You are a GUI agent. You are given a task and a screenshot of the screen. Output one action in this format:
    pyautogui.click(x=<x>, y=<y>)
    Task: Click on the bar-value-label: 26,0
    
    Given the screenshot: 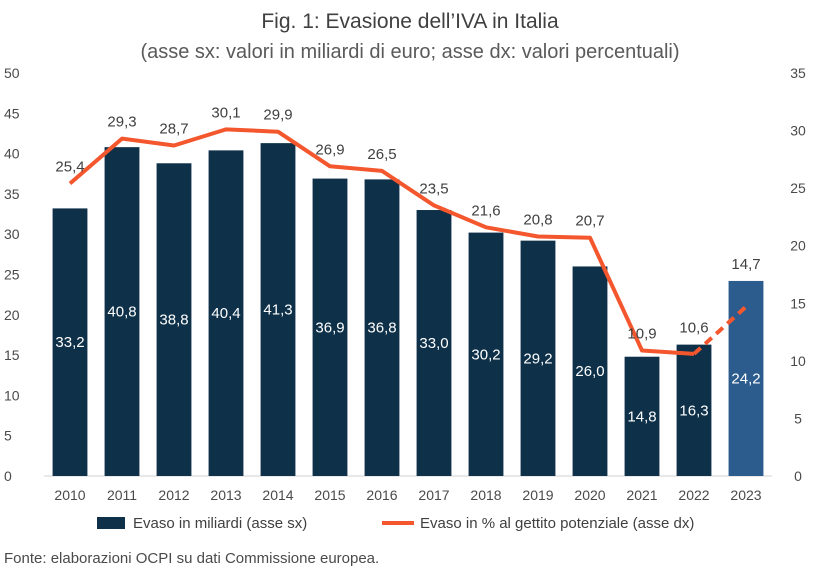 What is the action you would take?
    pyautogui.click(x=589, y=371)
    